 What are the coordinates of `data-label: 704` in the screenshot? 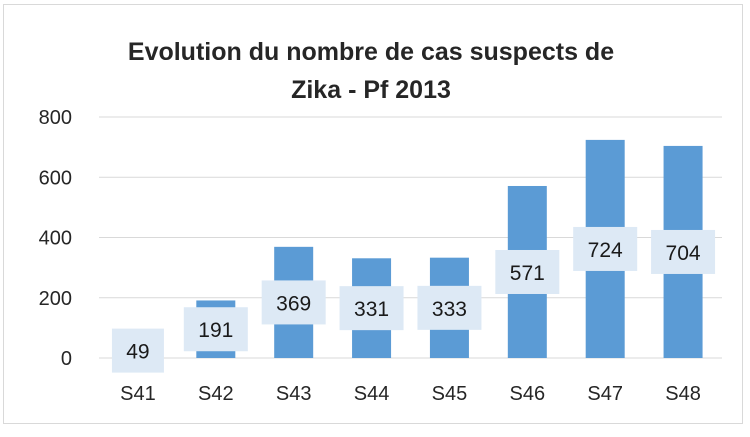 It's located at (683, 253).